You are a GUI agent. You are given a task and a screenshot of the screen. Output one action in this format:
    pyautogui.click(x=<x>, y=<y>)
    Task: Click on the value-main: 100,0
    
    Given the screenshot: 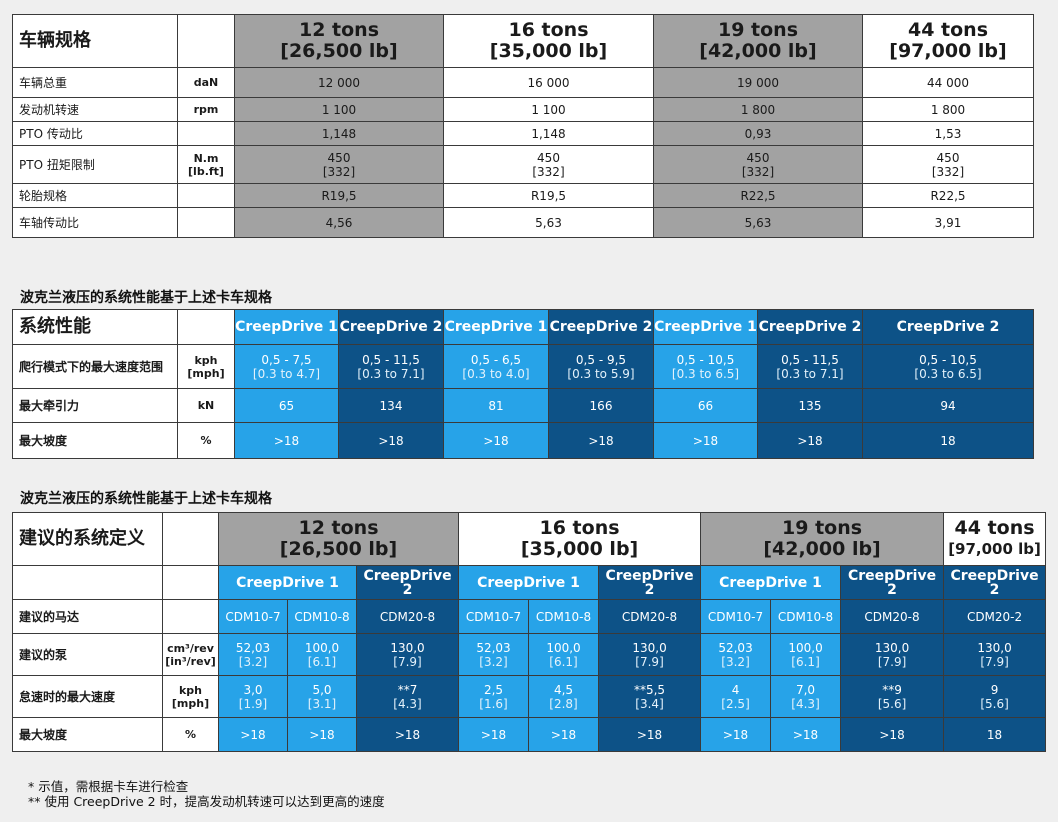 What is the action you would take?
    pyautogui.click(x=805, y=647)
    